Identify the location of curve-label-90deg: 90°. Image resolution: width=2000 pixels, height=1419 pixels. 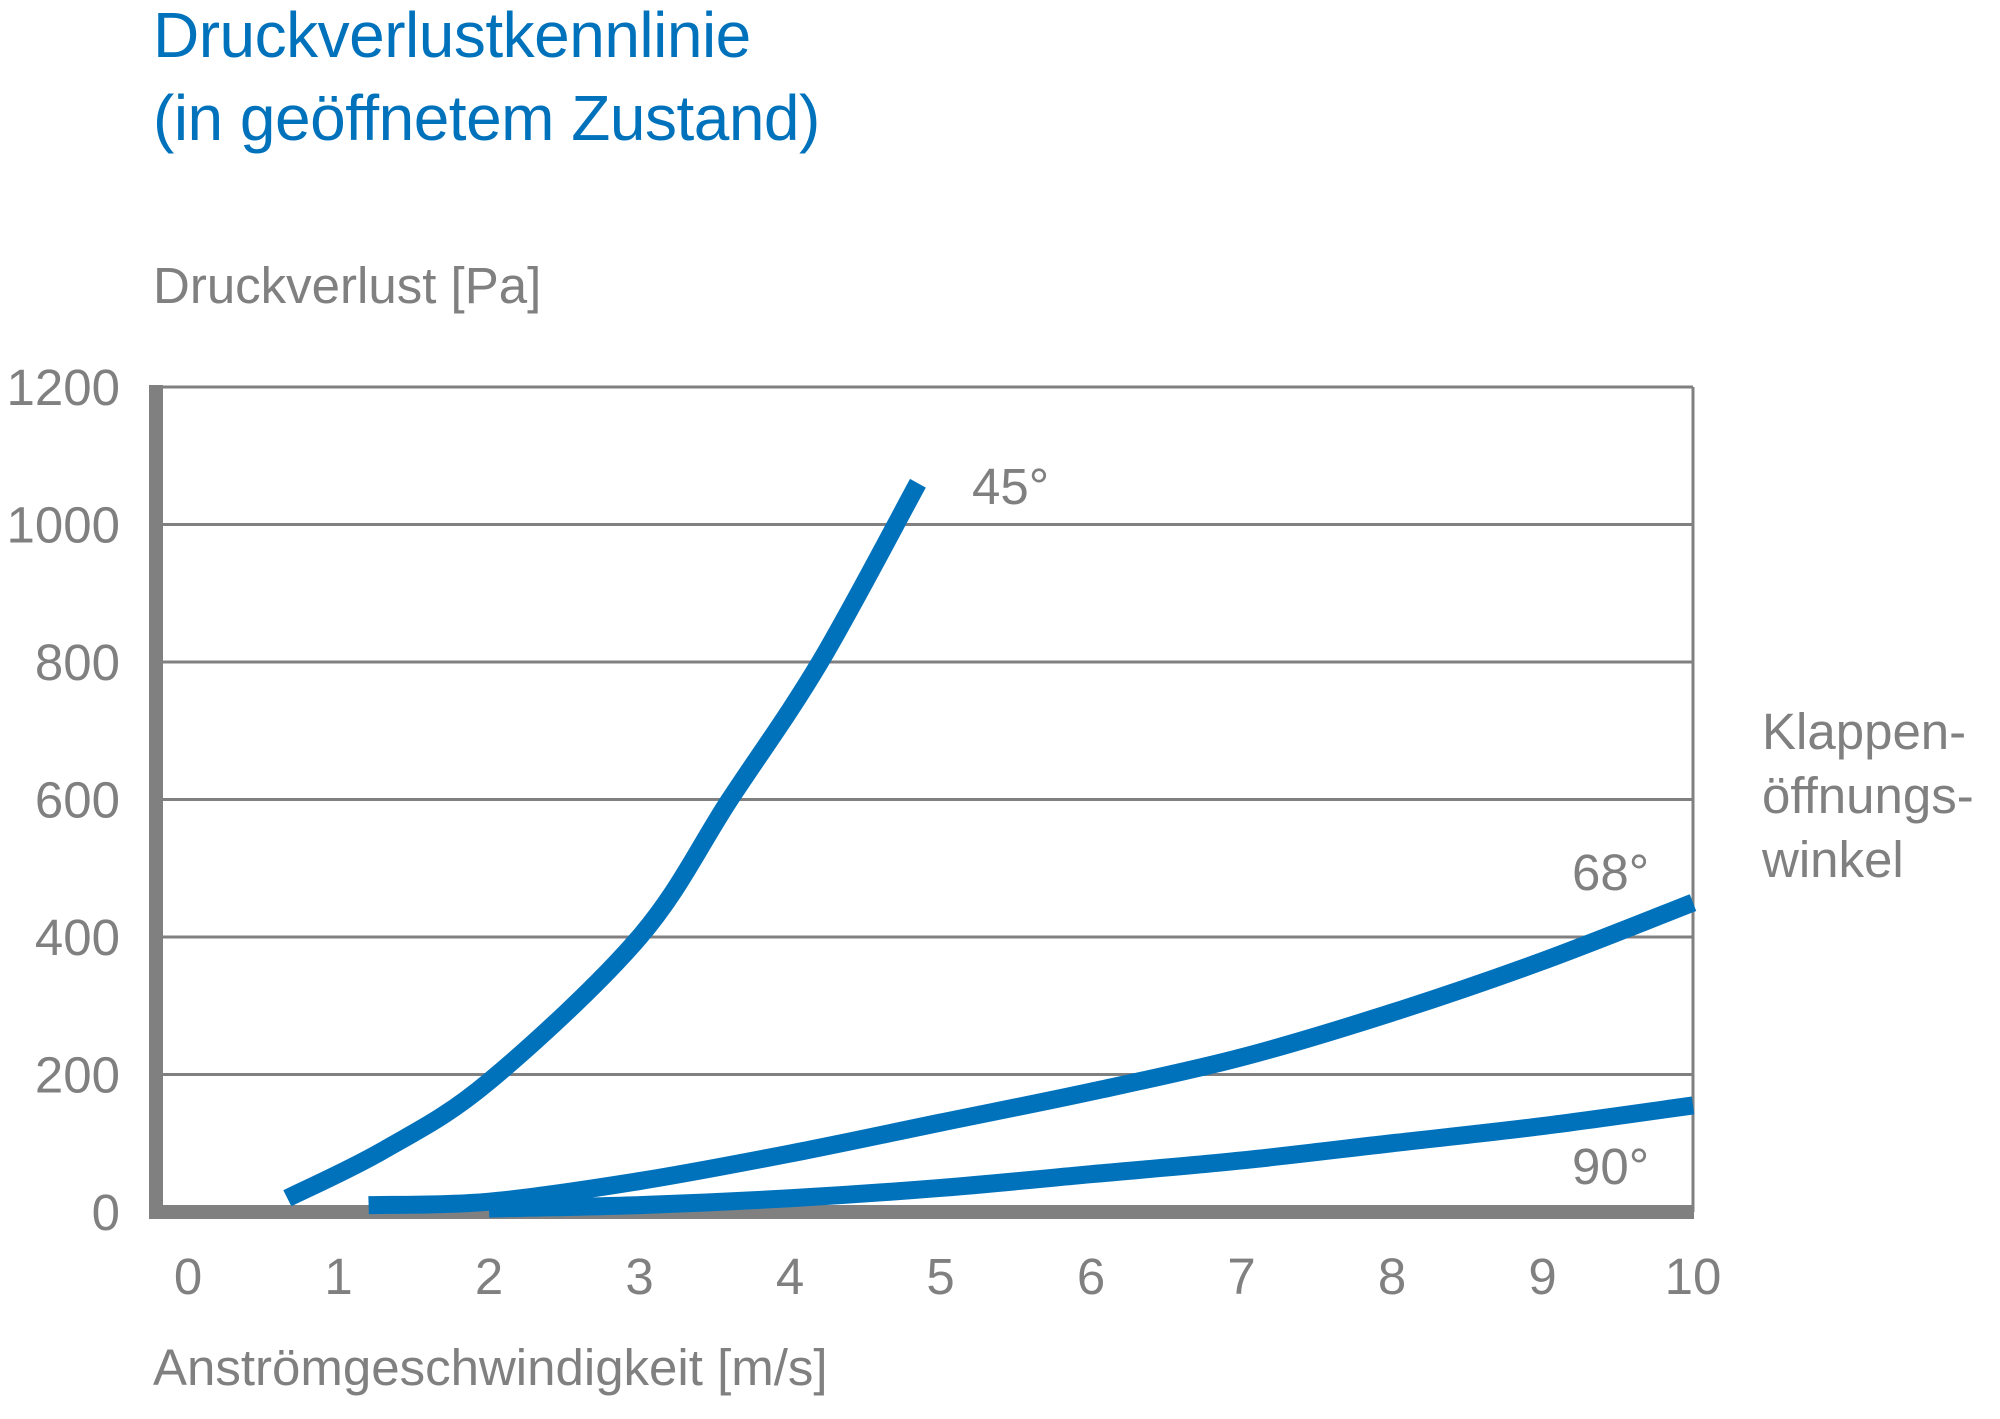
(1610, 1166).